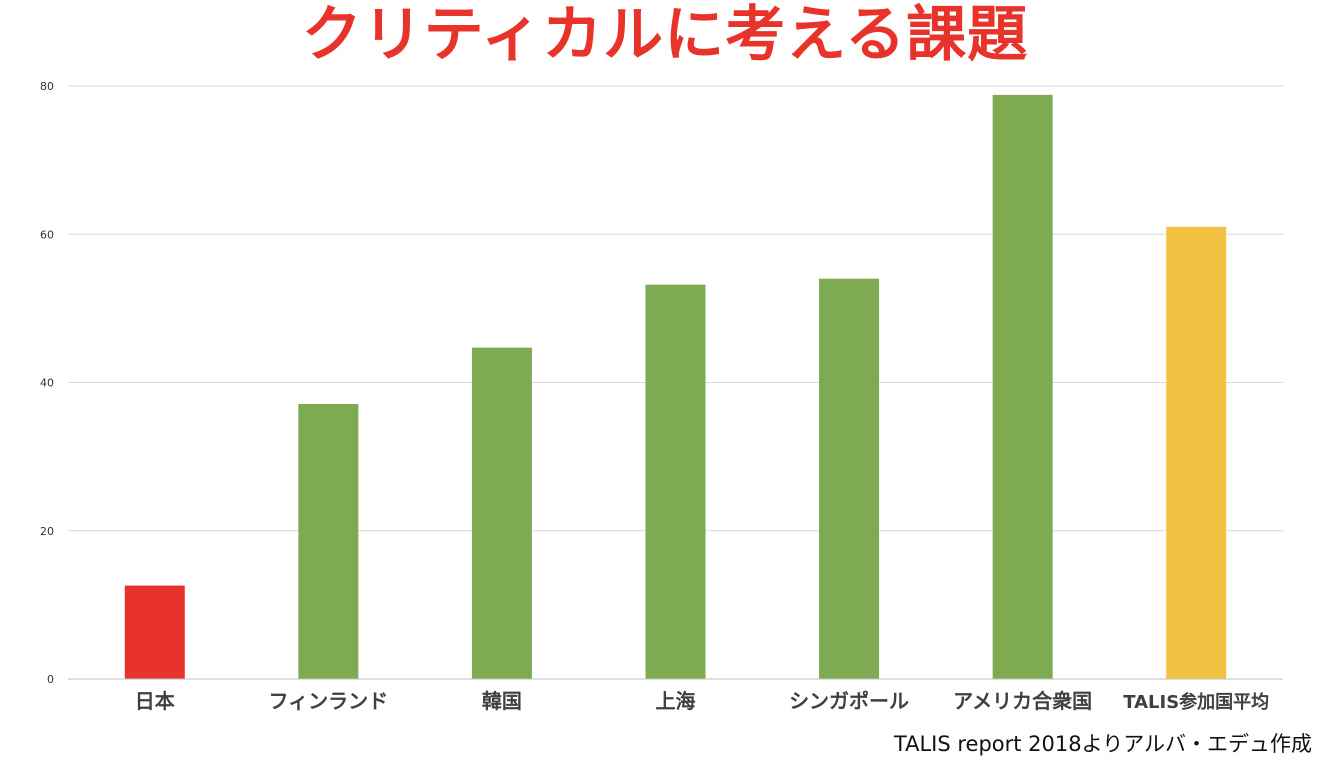 The image size is (1330, 765). What do you see at coordinates (1102, 744) in the screenshot?
I see `source-note: TALIS report 2018よりアルバ・エデュ作成` at bounding box center [1102, 744].